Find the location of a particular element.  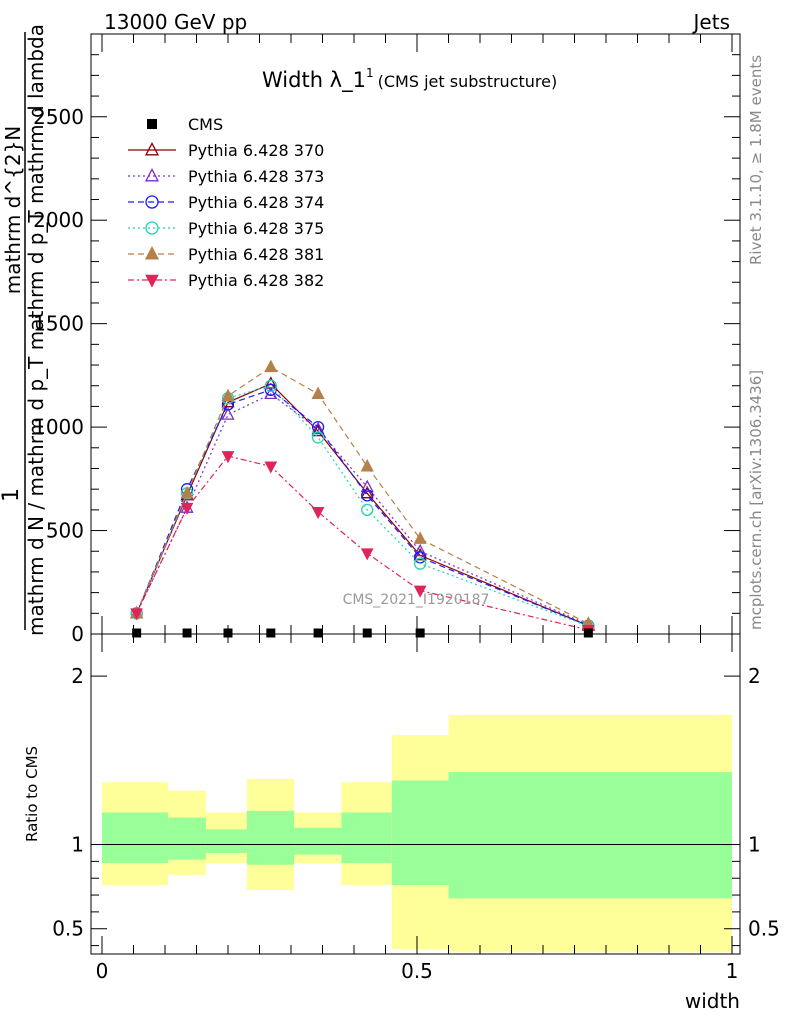

legend-label-pythia-6-428-373: Pythia 6.428 373 is located at coordinates (256, 176).